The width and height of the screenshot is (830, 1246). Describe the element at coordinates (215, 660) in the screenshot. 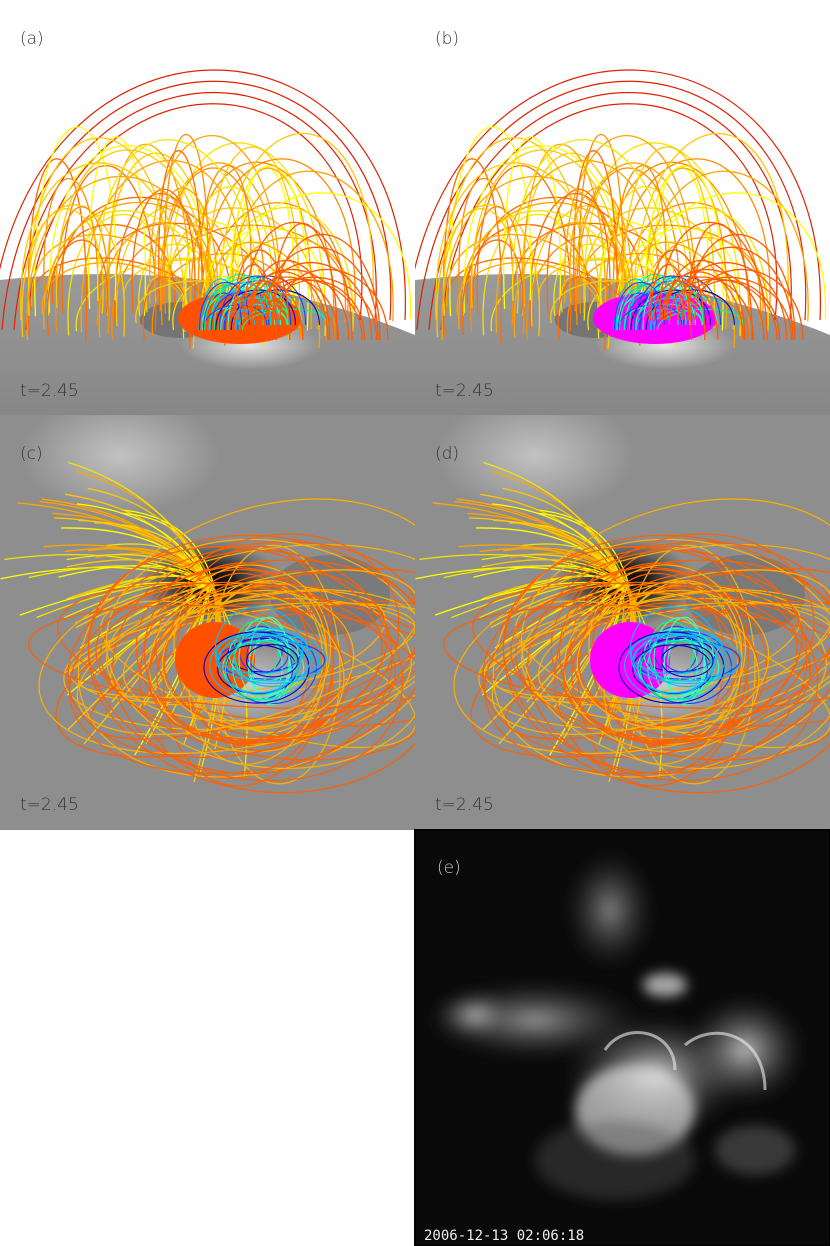

I see `flux-rope` at that location.